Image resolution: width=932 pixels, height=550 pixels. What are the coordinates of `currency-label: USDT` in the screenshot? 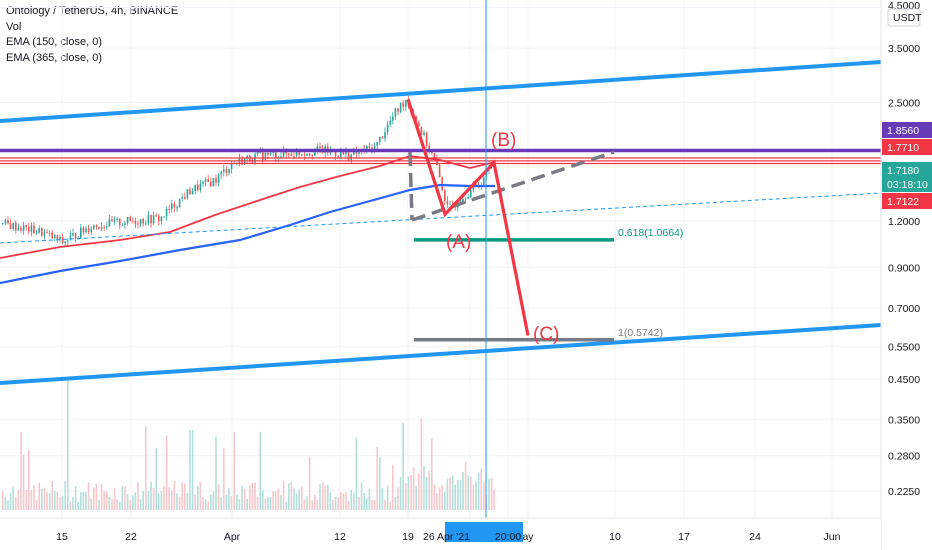 It's located at (907, 18).